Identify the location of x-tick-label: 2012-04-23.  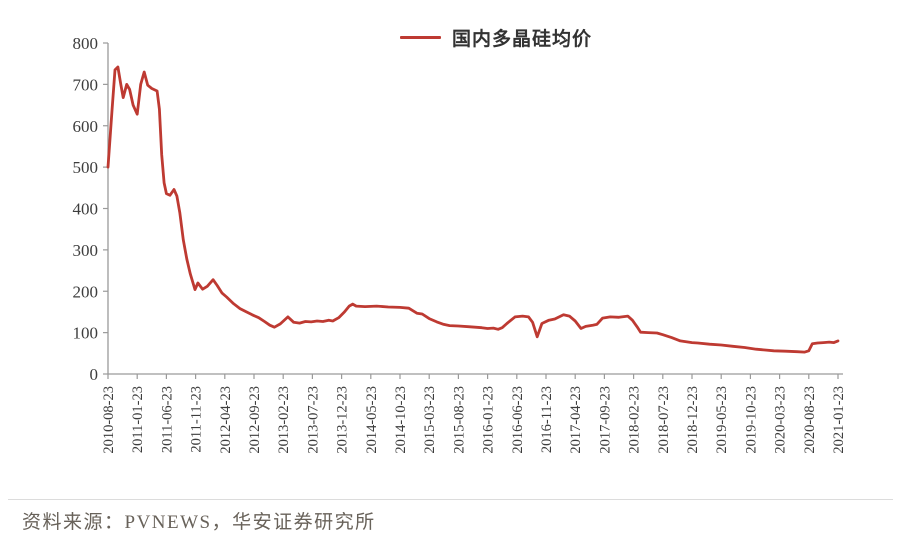
(226, 420).